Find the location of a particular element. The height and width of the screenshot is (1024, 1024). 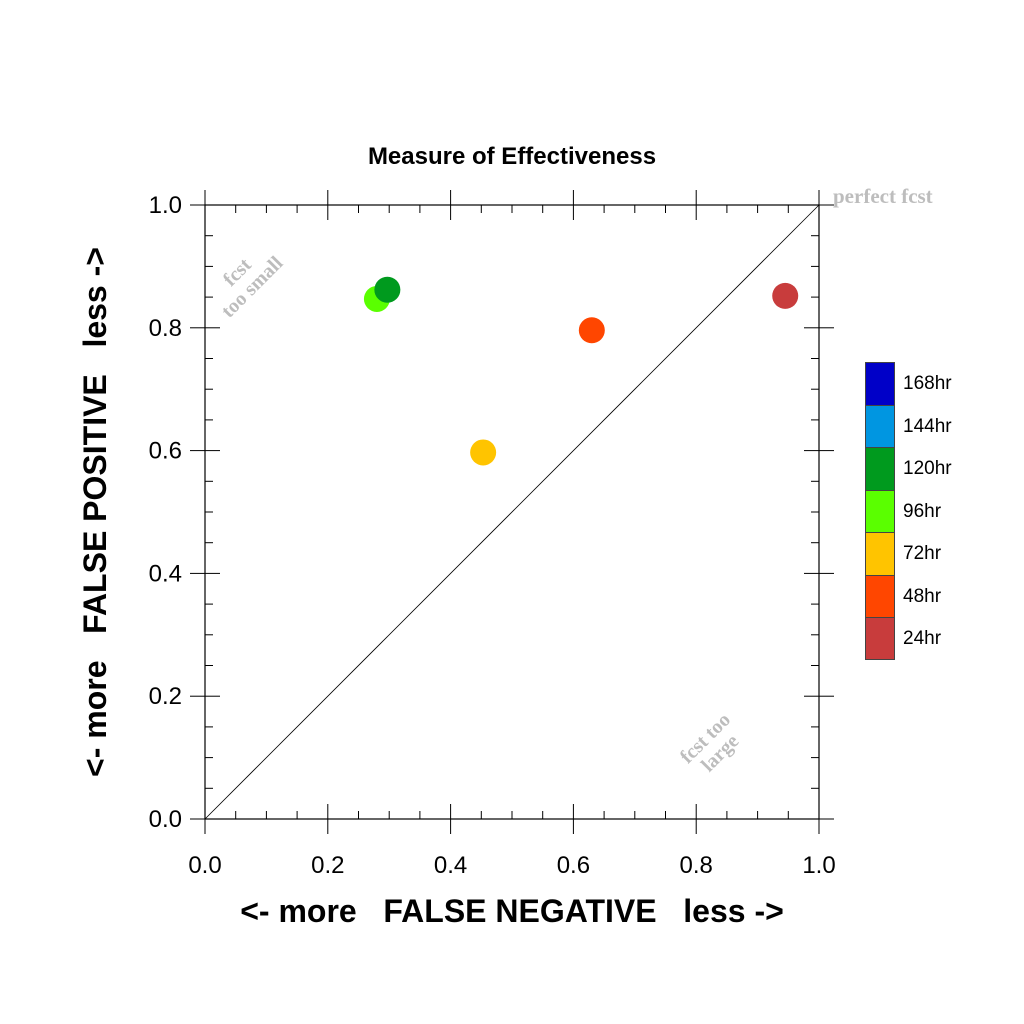

x-tick-label: 0.0 is located at coordinates (204, 865).